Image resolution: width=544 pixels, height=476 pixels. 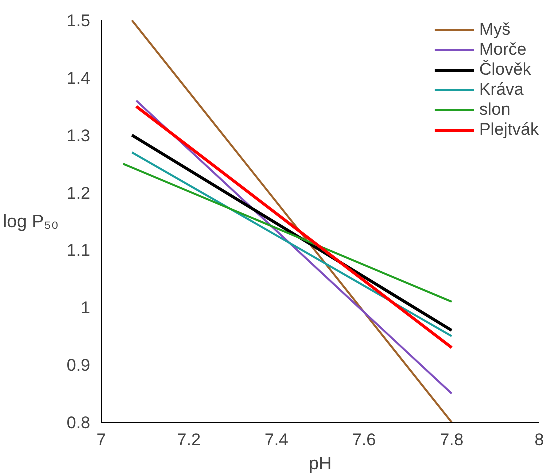 What do you see at coordinates (78, 136) in the screenshot?
I see `y-tick-label: 1.3` at bounding box center [78, 136].